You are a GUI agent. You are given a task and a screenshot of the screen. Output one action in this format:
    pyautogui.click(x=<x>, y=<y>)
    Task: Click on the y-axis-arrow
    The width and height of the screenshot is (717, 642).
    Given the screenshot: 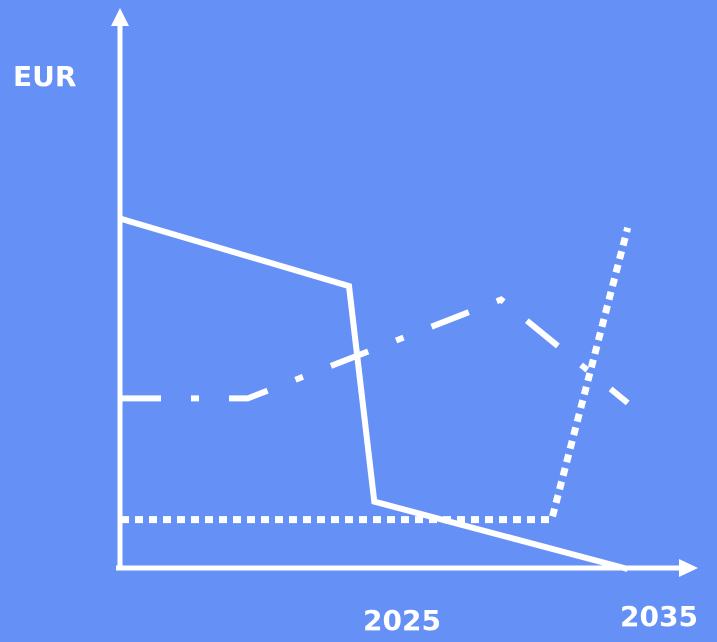 What is the action you would take?
    pyautogui.click(x=120, y=17)
    